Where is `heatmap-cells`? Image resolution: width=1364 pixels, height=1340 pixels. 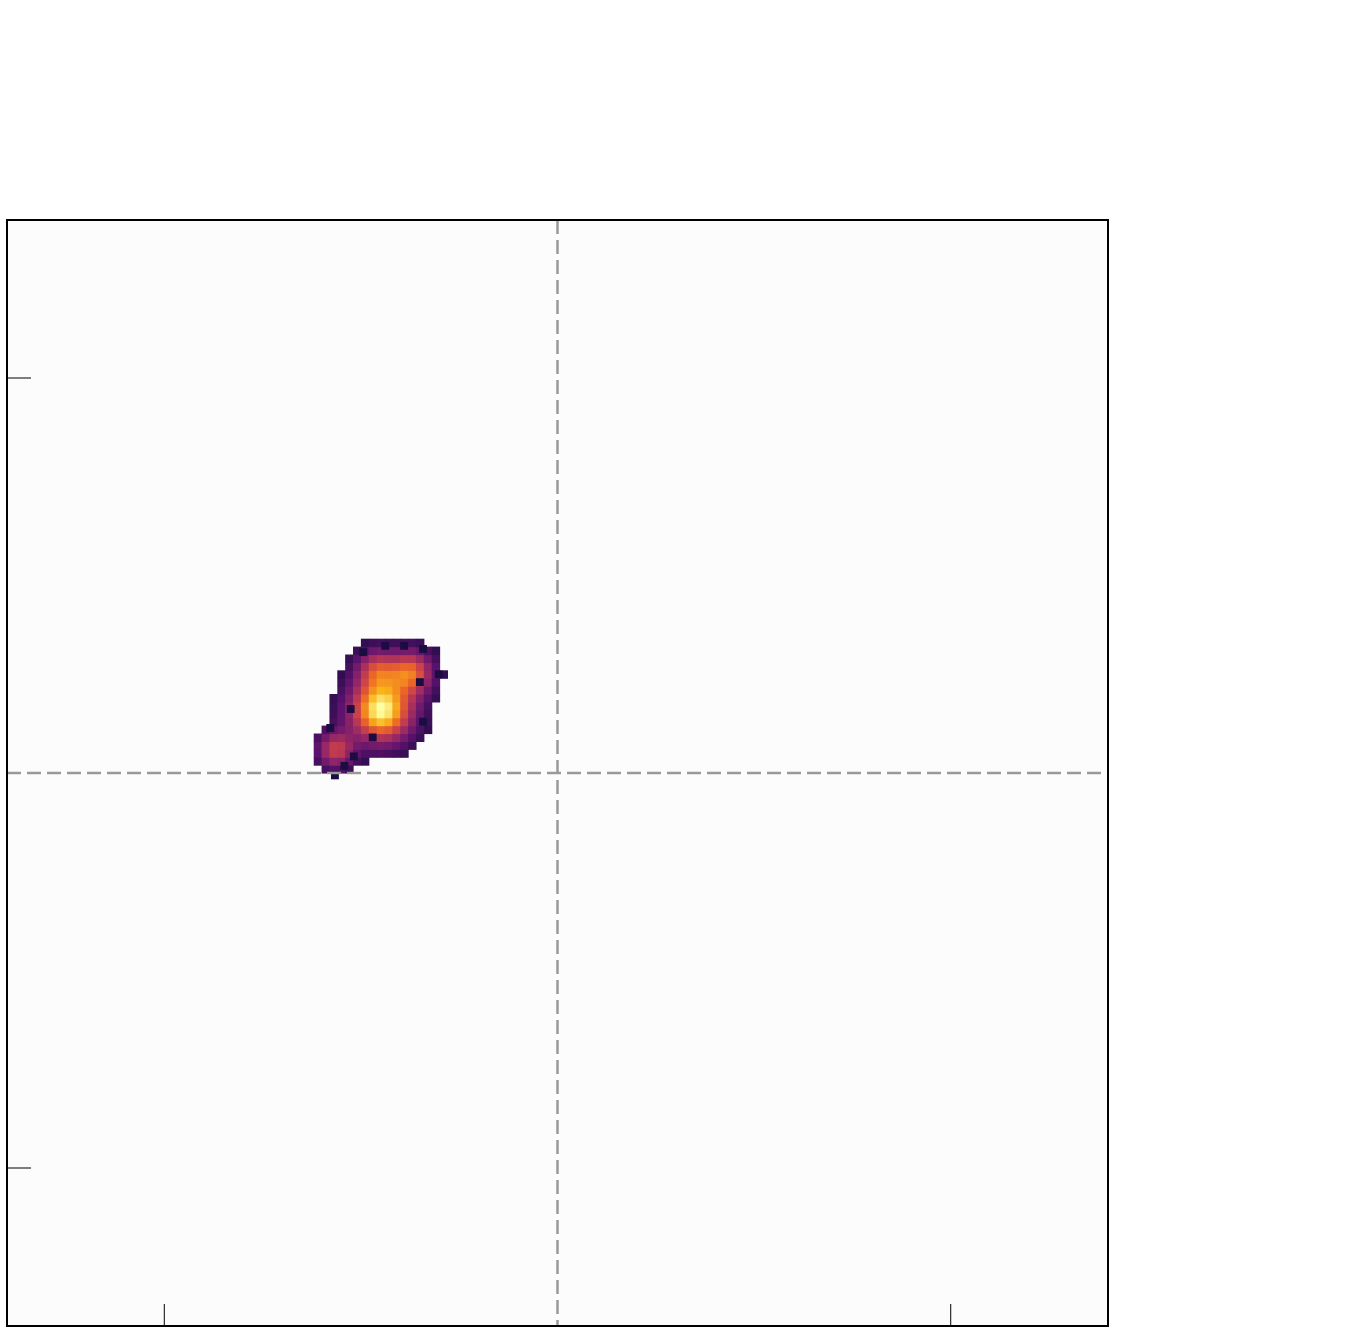 heatmap-cells is located at coordinates (380, 709).